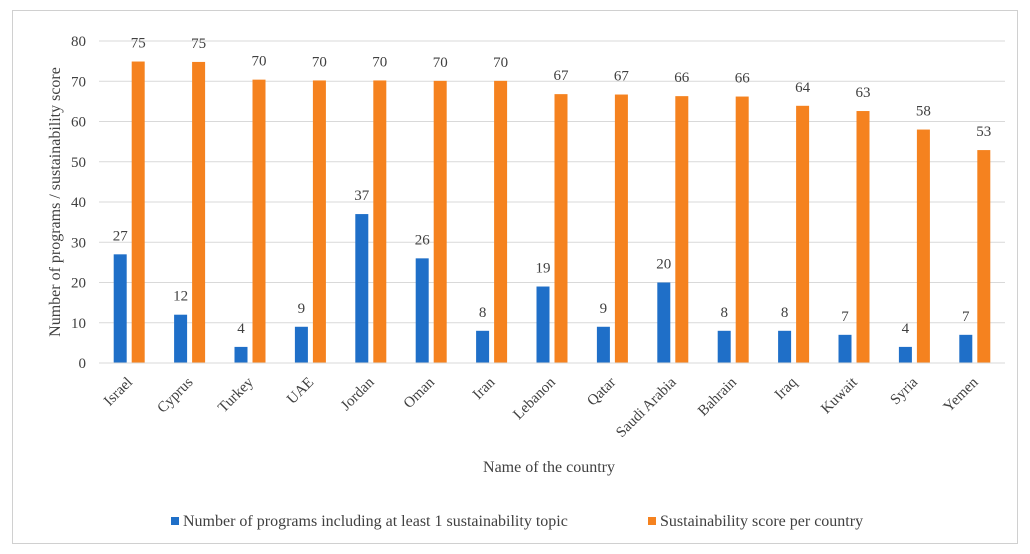 Image resolution: width=1030 pixels, height=554 pixels. I want to click on y-tick-label: 50, so click(78, 163).